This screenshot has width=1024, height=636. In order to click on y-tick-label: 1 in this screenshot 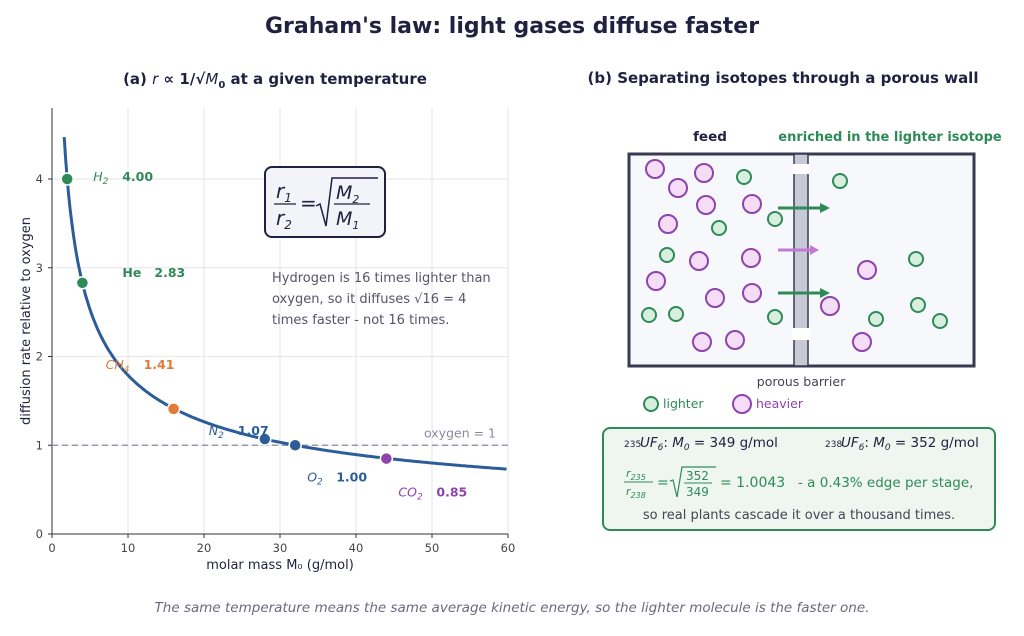, I will do `click(39, 445)`.